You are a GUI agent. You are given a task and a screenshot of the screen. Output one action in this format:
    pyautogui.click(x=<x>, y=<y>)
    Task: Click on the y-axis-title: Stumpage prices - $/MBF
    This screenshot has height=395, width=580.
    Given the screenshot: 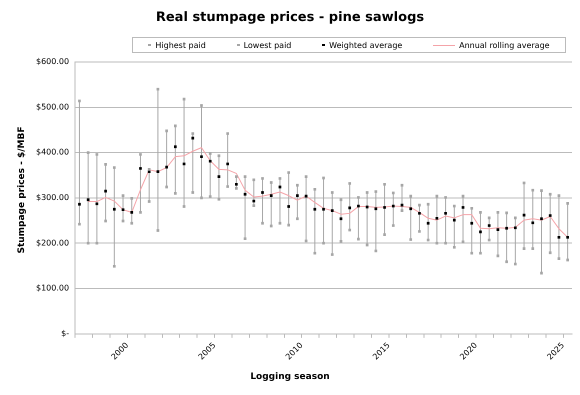 What is the action you would take?
    pyautogui.click(x=22, y=190)
    